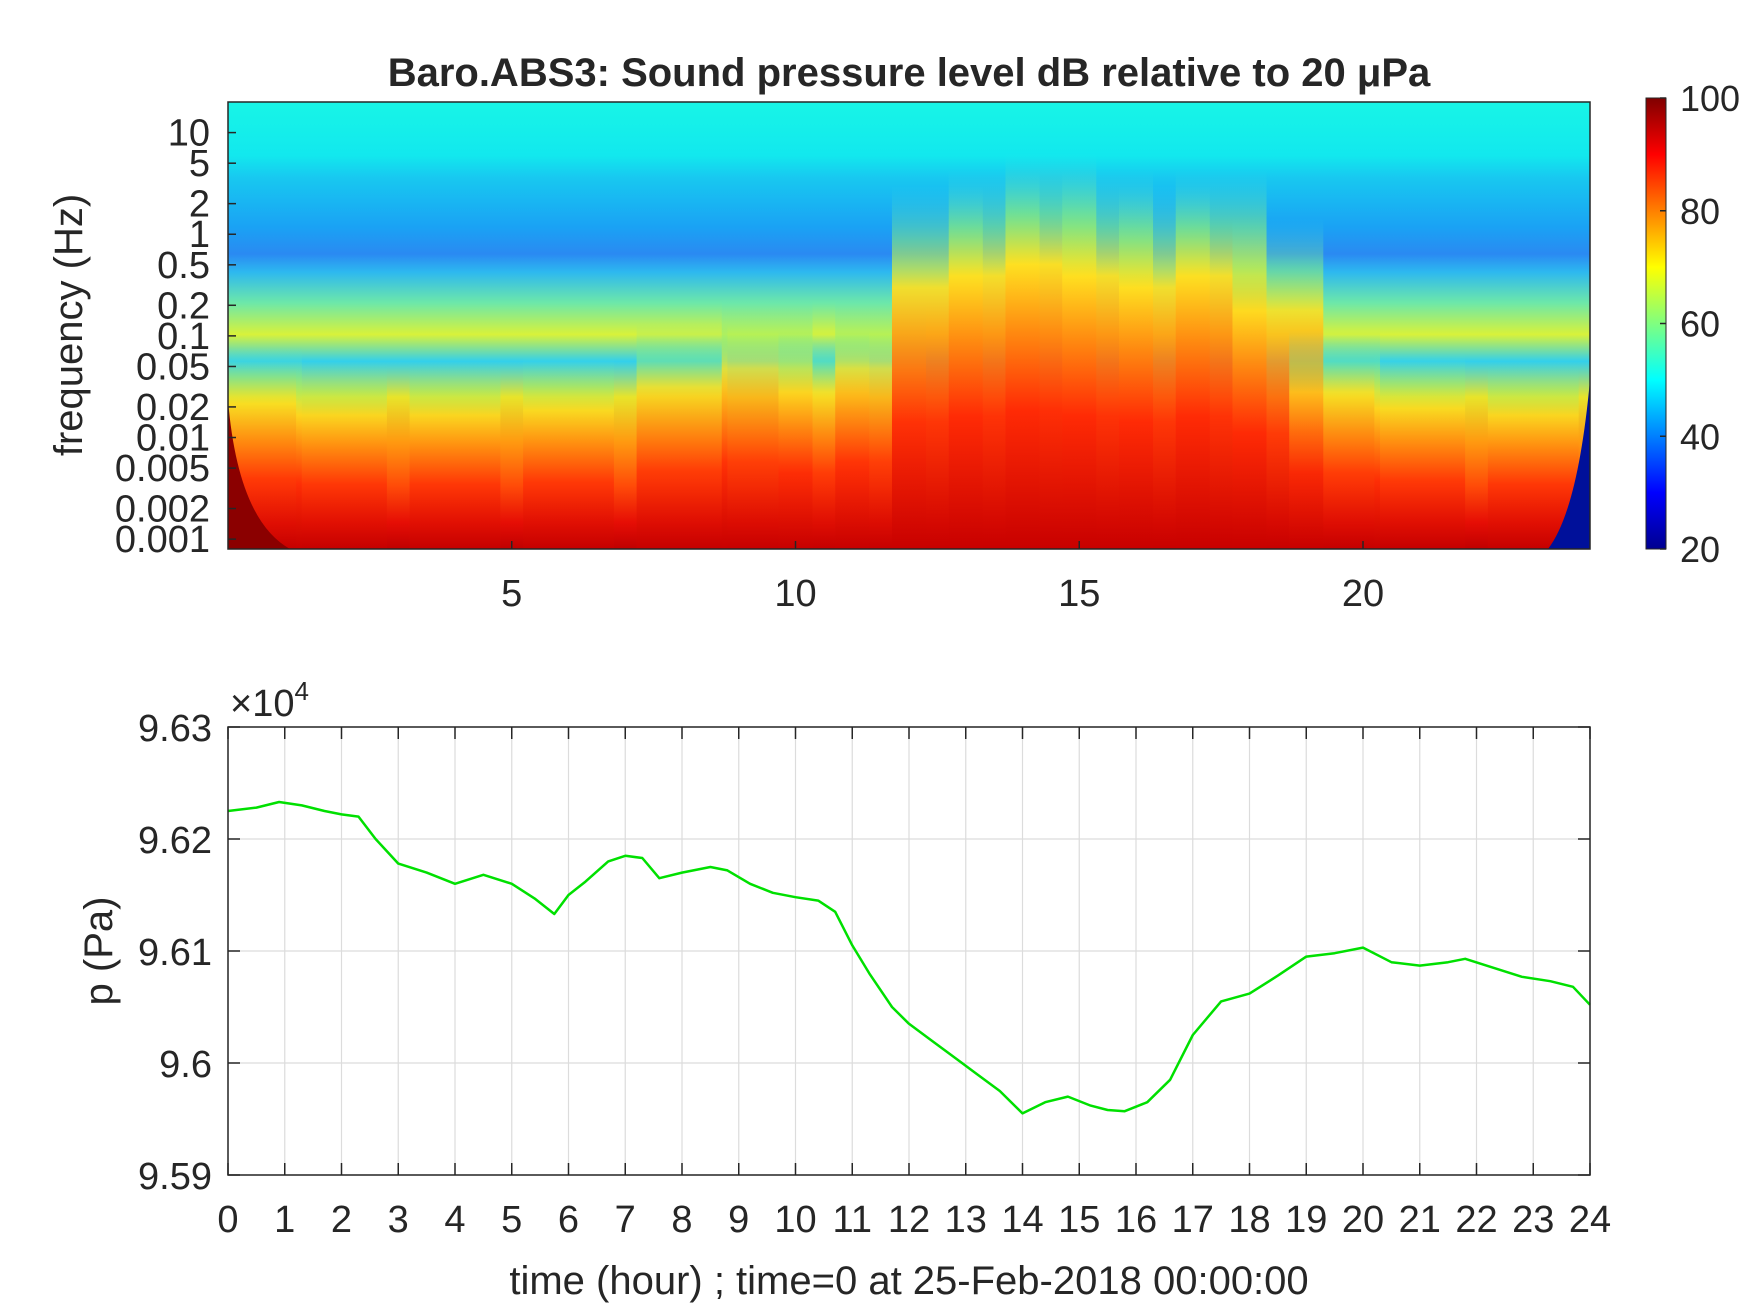  I want to click on y-tick-label: 0.05, so click(173, 367).